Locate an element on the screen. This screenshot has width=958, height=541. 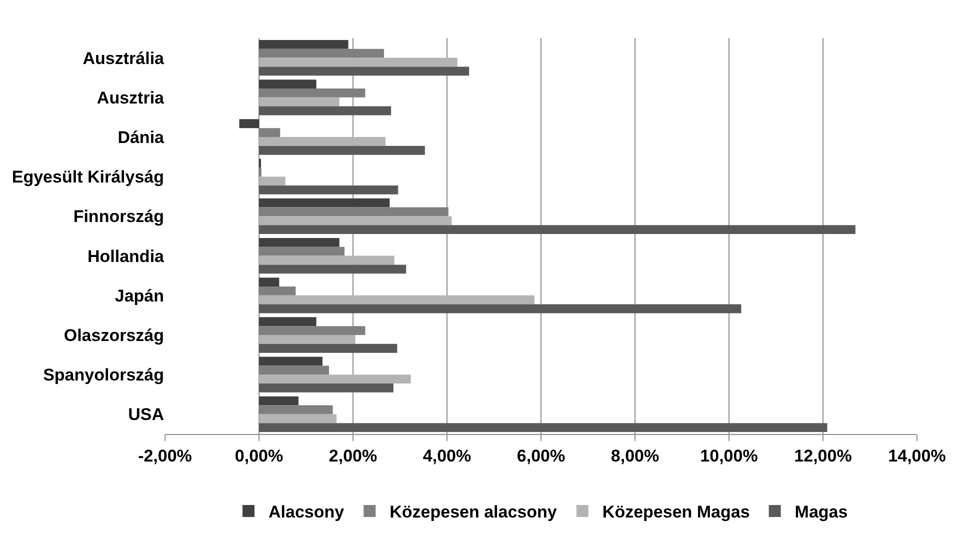
y-tick-label: Japán is located at coordinates (139, 296).